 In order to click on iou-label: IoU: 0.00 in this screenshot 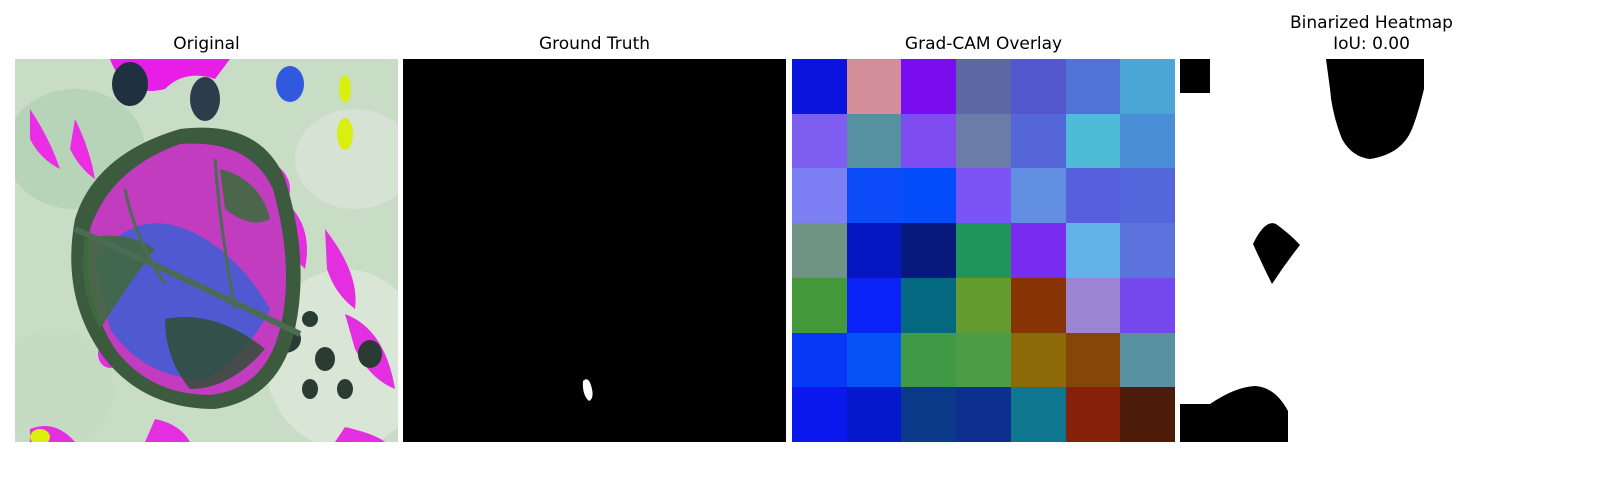, I will do `click(1371, 44)`.